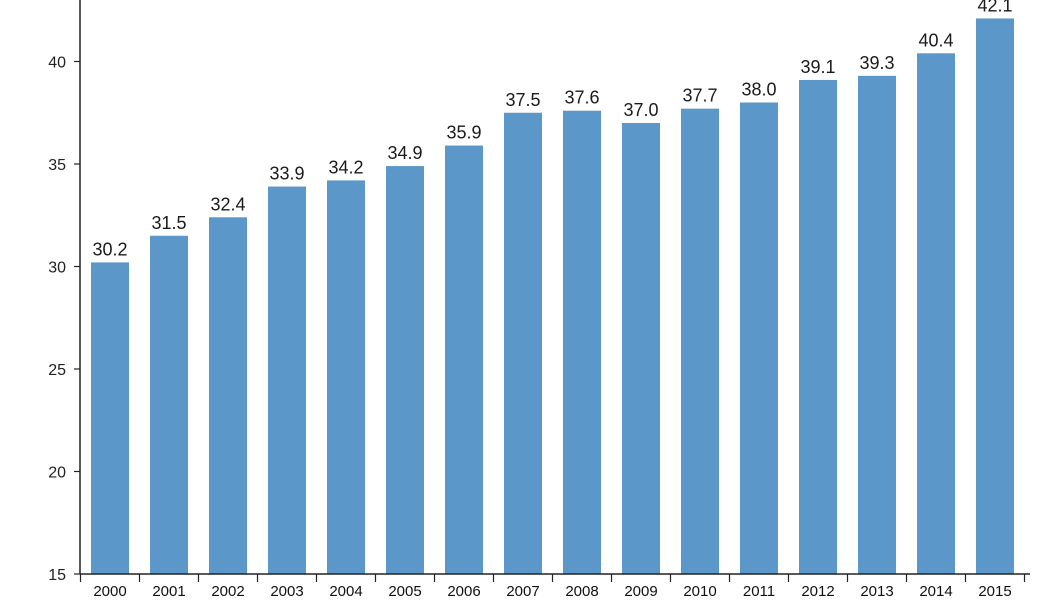 This screenshot has height=600, width=1060. Describe the element at coordinates (169, 404) in the screenshot. I see `bar-2001` at that location.